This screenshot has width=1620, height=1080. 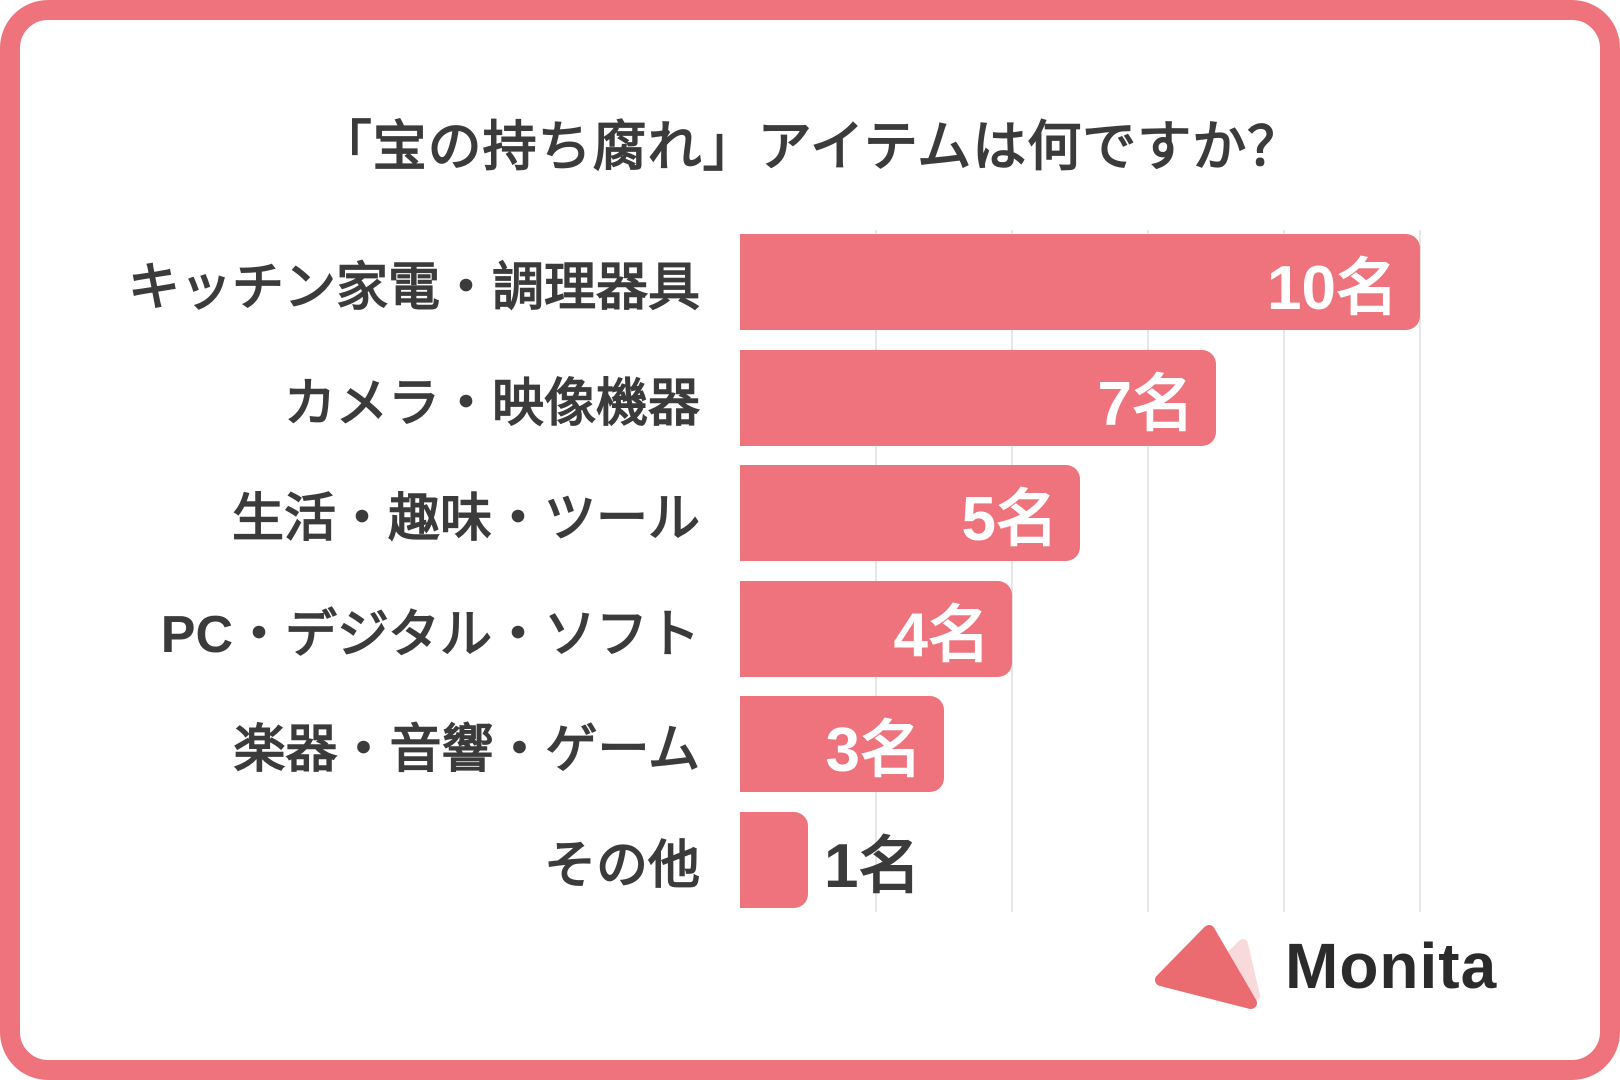 What do you see at coordinates (621, 865) in the screenshot?
I see `category-label: その他` at bounding box center [621, 865].